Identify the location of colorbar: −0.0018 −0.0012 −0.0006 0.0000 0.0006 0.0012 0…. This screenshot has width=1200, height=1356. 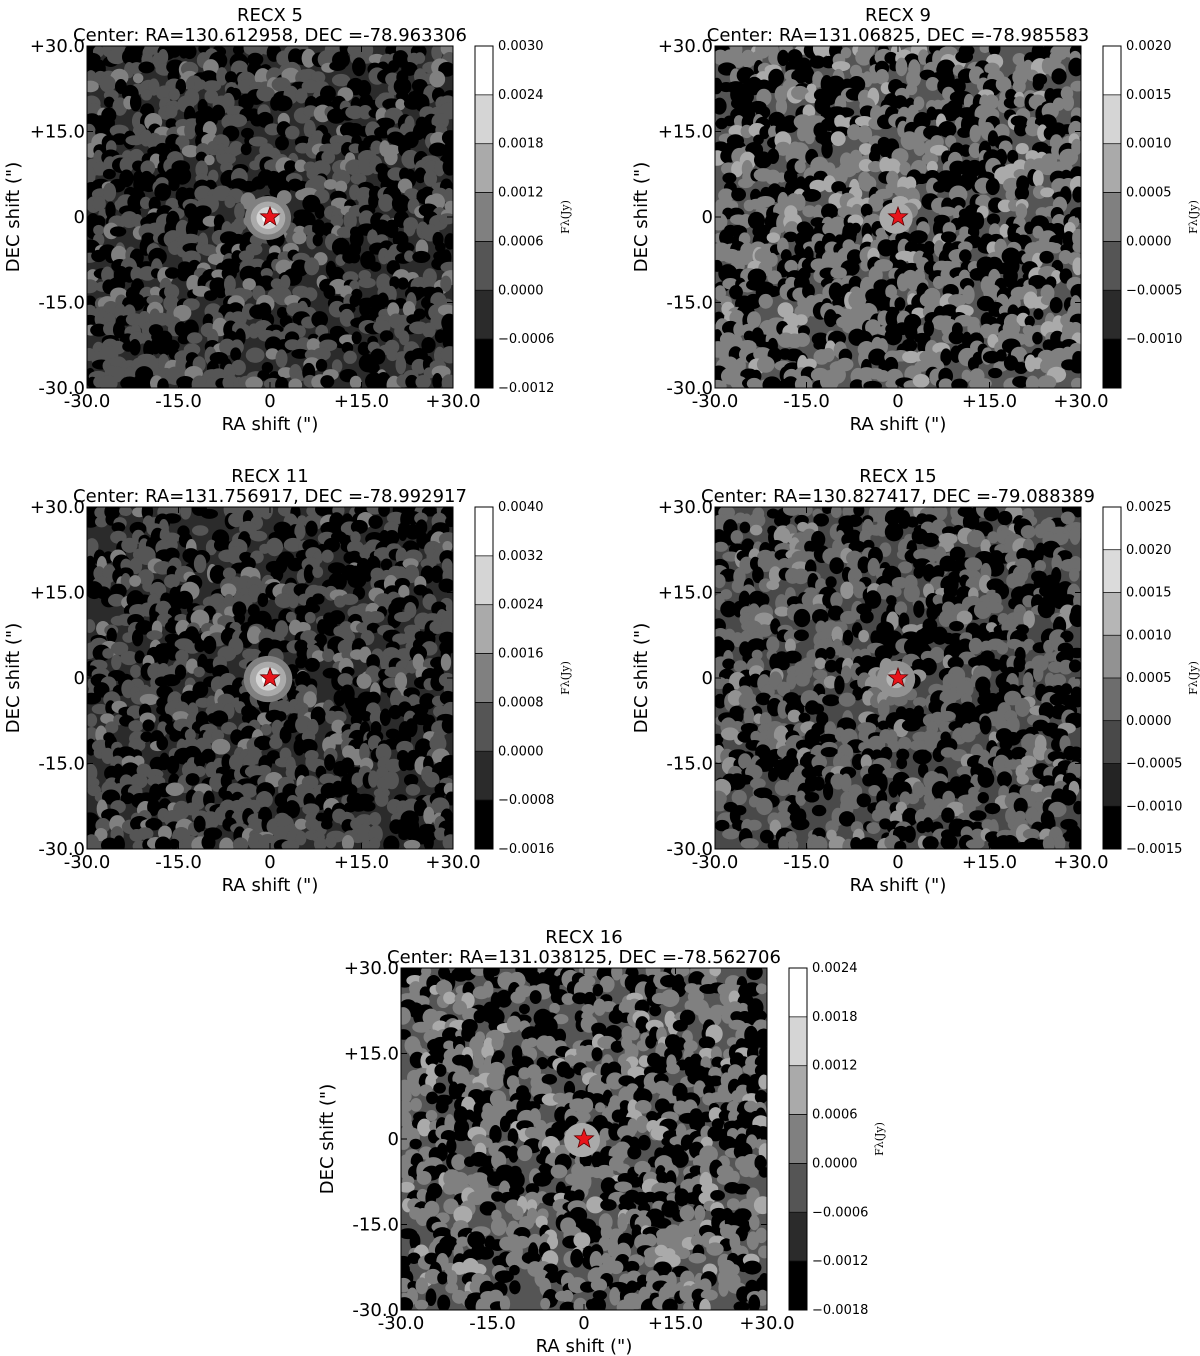
(837, 1139).